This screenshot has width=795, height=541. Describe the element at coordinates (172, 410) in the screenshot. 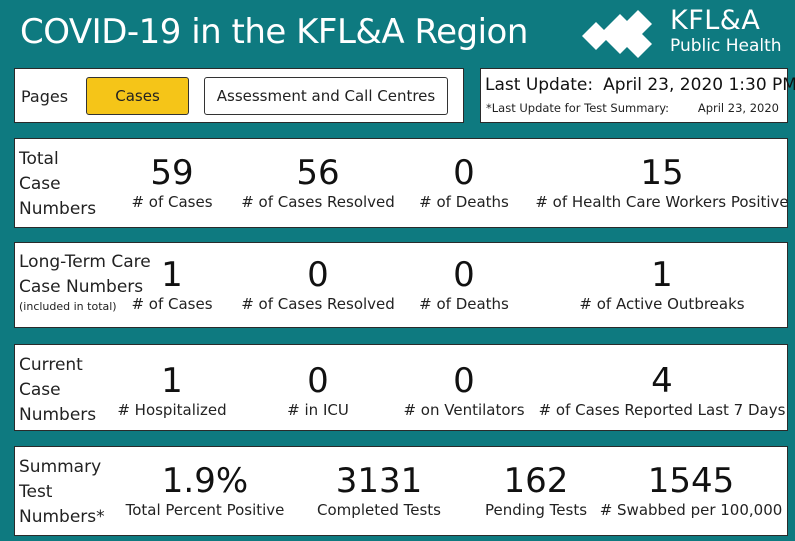

I see `stat-label: # Hospitalized` at that location.